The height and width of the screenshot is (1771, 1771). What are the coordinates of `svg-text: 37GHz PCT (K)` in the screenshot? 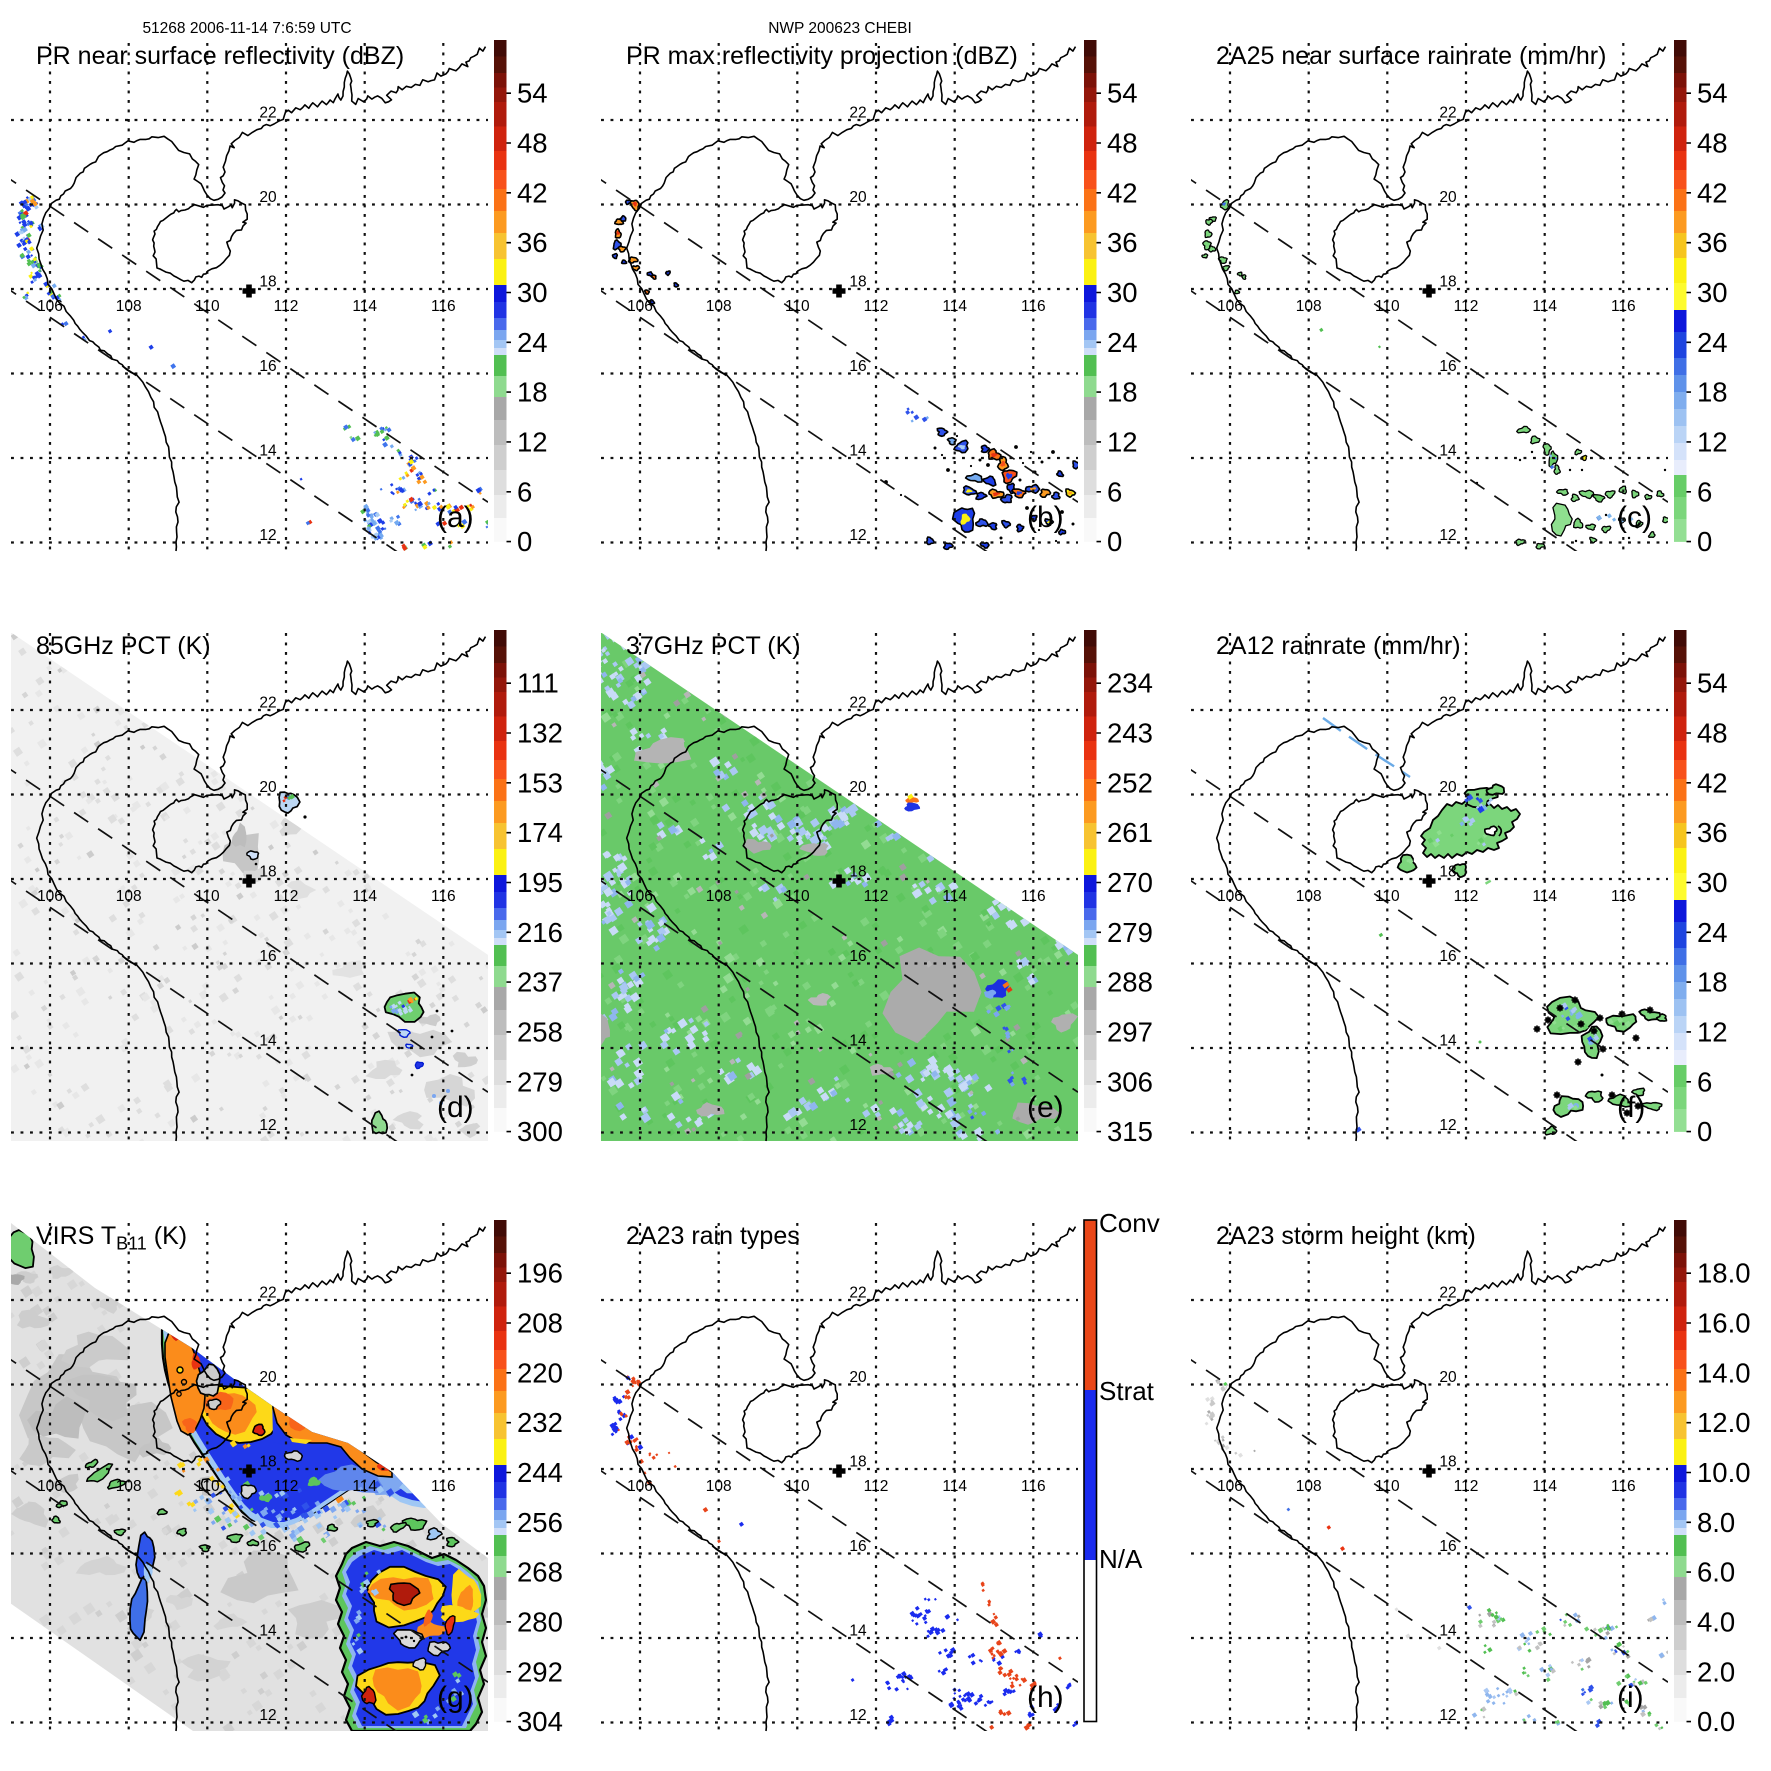 It's located at (713, 646).